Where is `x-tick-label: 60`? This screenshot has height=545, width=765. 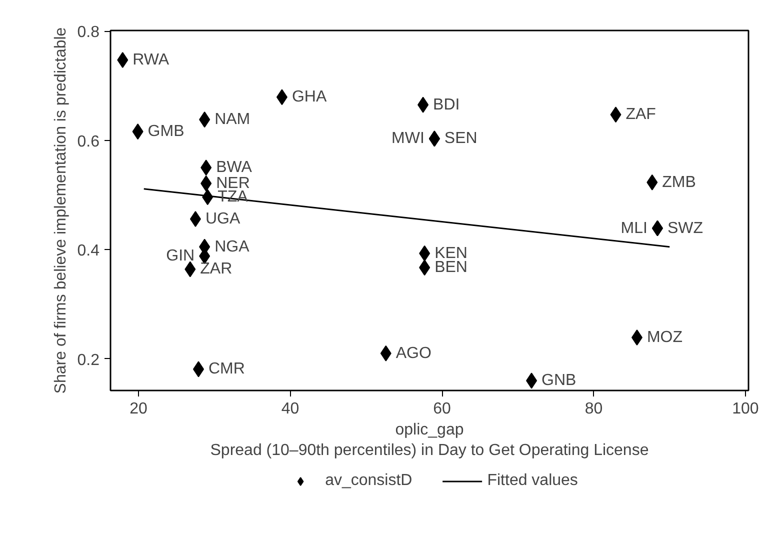 x-tick-label: 60 is located at coordinates (442, 409).